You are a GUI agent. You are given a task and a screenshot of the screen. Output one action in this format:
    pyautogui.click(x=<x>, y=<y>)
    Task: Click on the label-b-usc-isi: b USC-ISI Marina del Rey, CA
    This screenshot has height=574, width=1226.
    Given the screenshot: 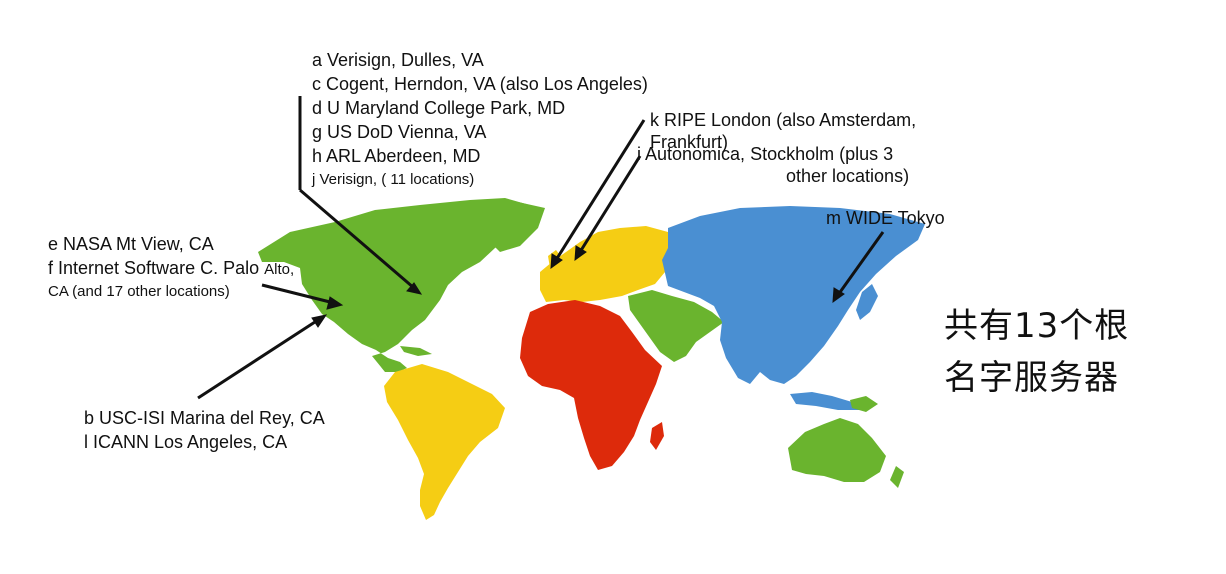 What is the action you would take?
    pyautogui.click(x=204, y=418)
    